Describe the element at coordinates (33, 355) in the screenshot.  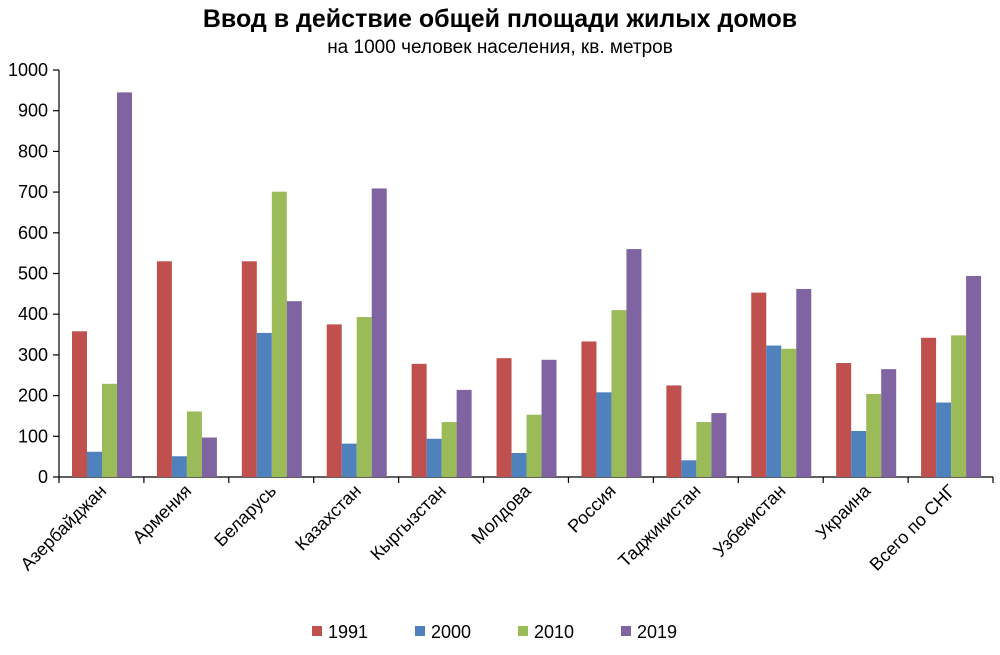
I see `y-tick-label: 300` at that location.